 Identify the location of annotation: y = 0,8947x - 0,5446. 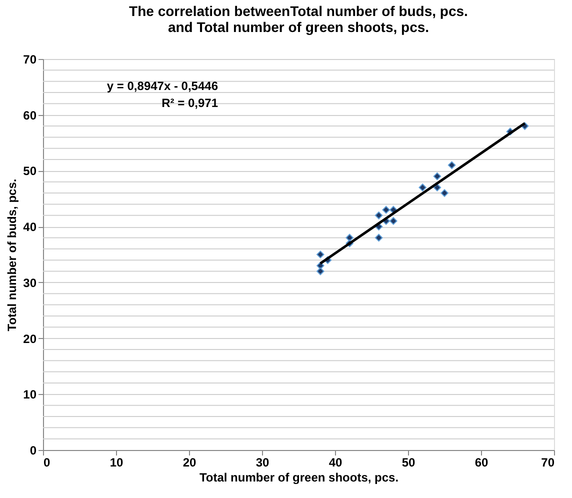
(162, 86).